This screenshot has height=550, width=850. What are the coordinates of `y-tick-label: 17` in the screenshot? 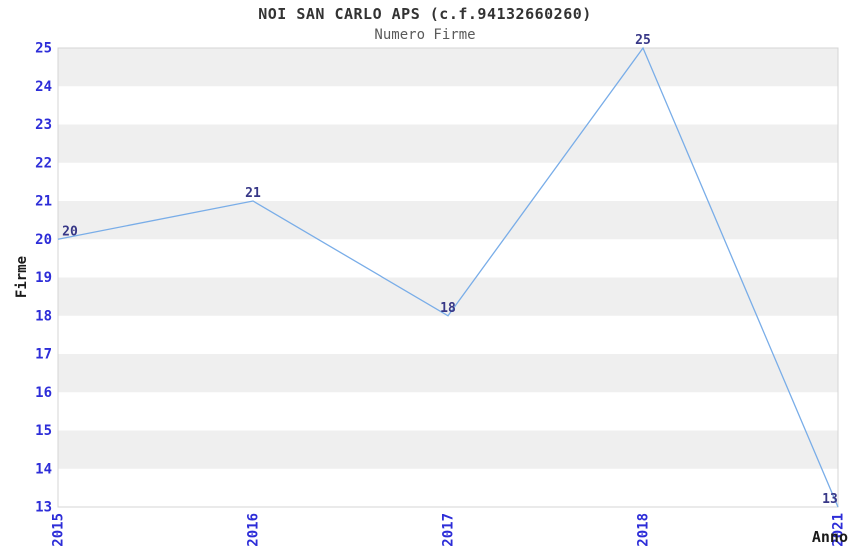 It's located at (43, 355).